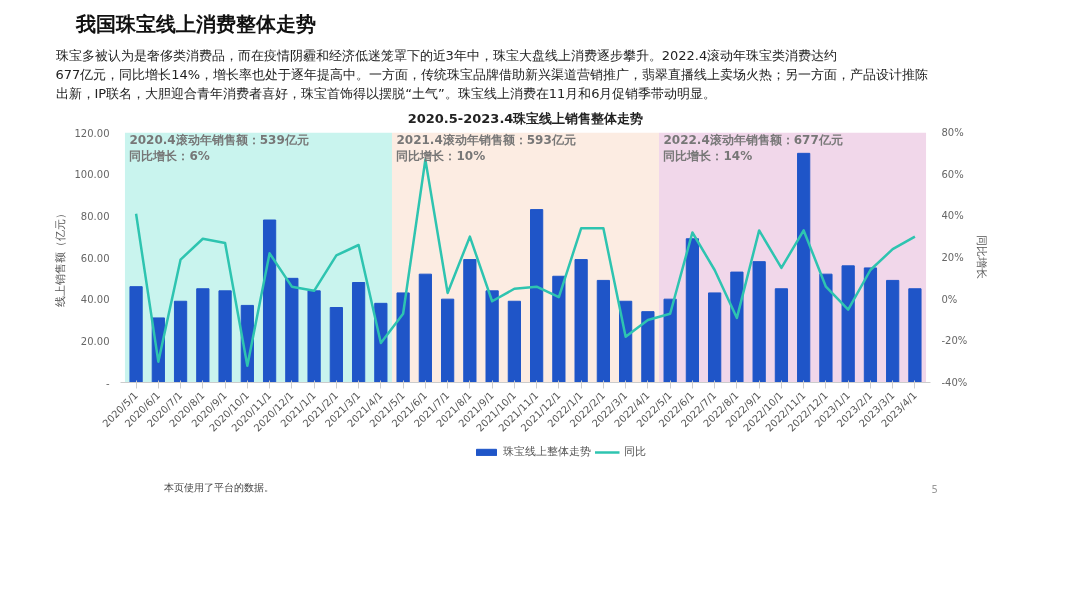  What do you see at coordinates (525, 118) in the screenshot?
I see `chart-subtitle: 2020.5-2023.4珠宝线上销售整体走势` at bounding box center [525, 118].